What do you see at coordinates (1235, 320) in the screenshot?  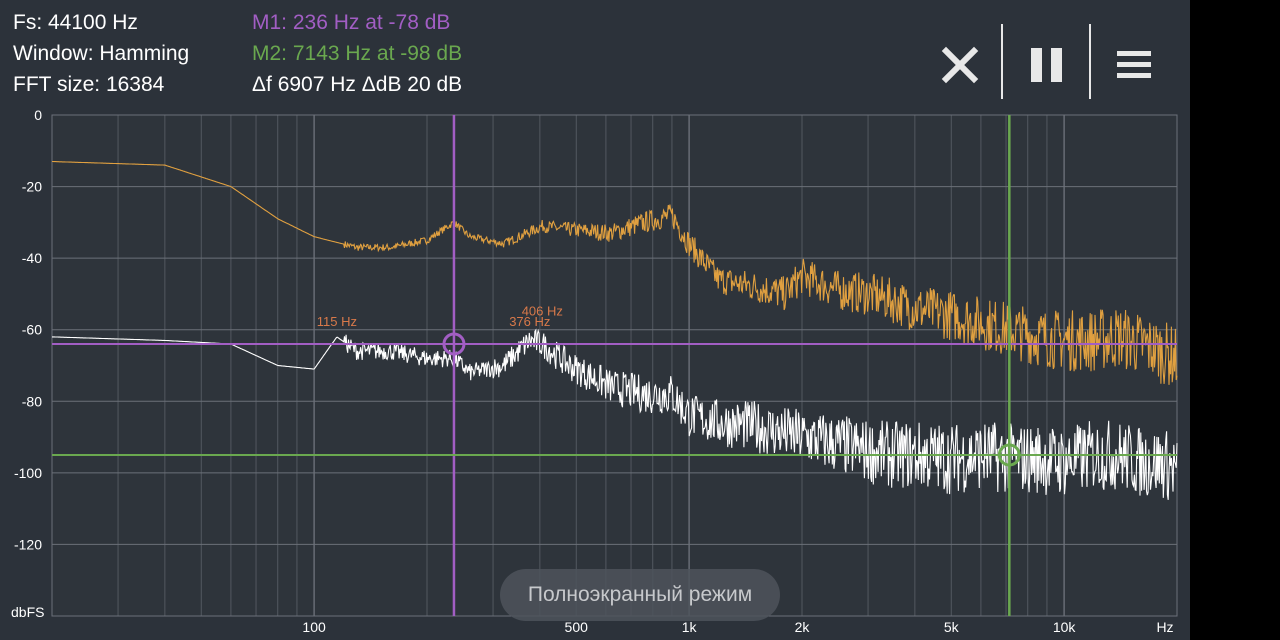 I see `screen-edge` at bounding box center [1235, 320].